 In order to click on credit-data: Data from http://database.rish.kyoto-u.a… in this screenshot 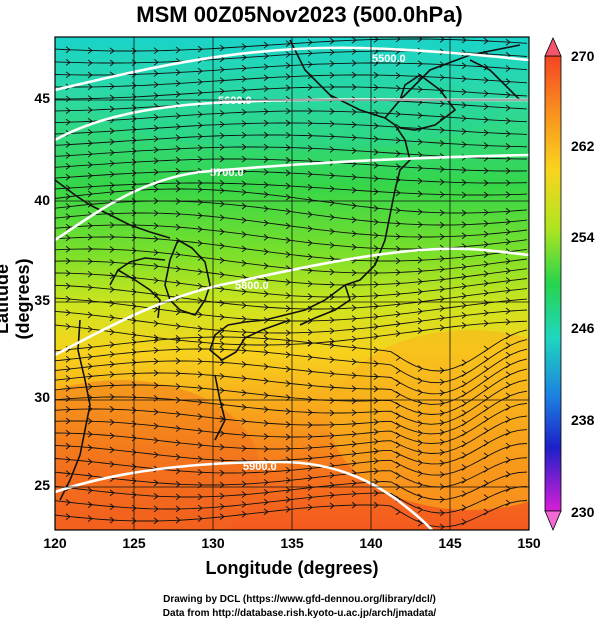, I will do `click(299, 613)`.